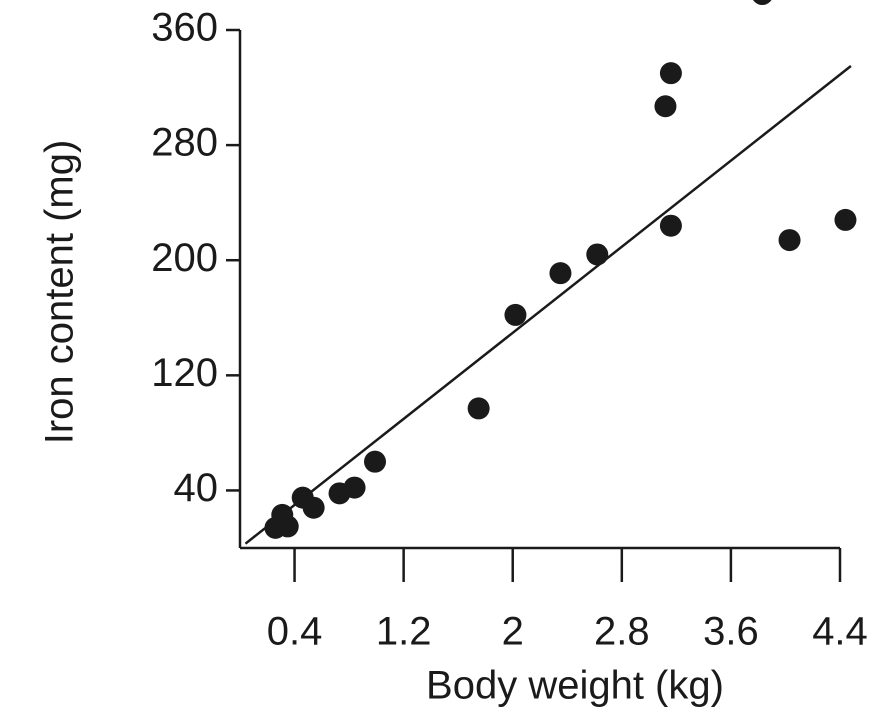 The width and height of the screenshot is (890, 722). Describe the element at coordinates (196, 488) in the screenshot. I see `y-tick-label: 40` at that location.